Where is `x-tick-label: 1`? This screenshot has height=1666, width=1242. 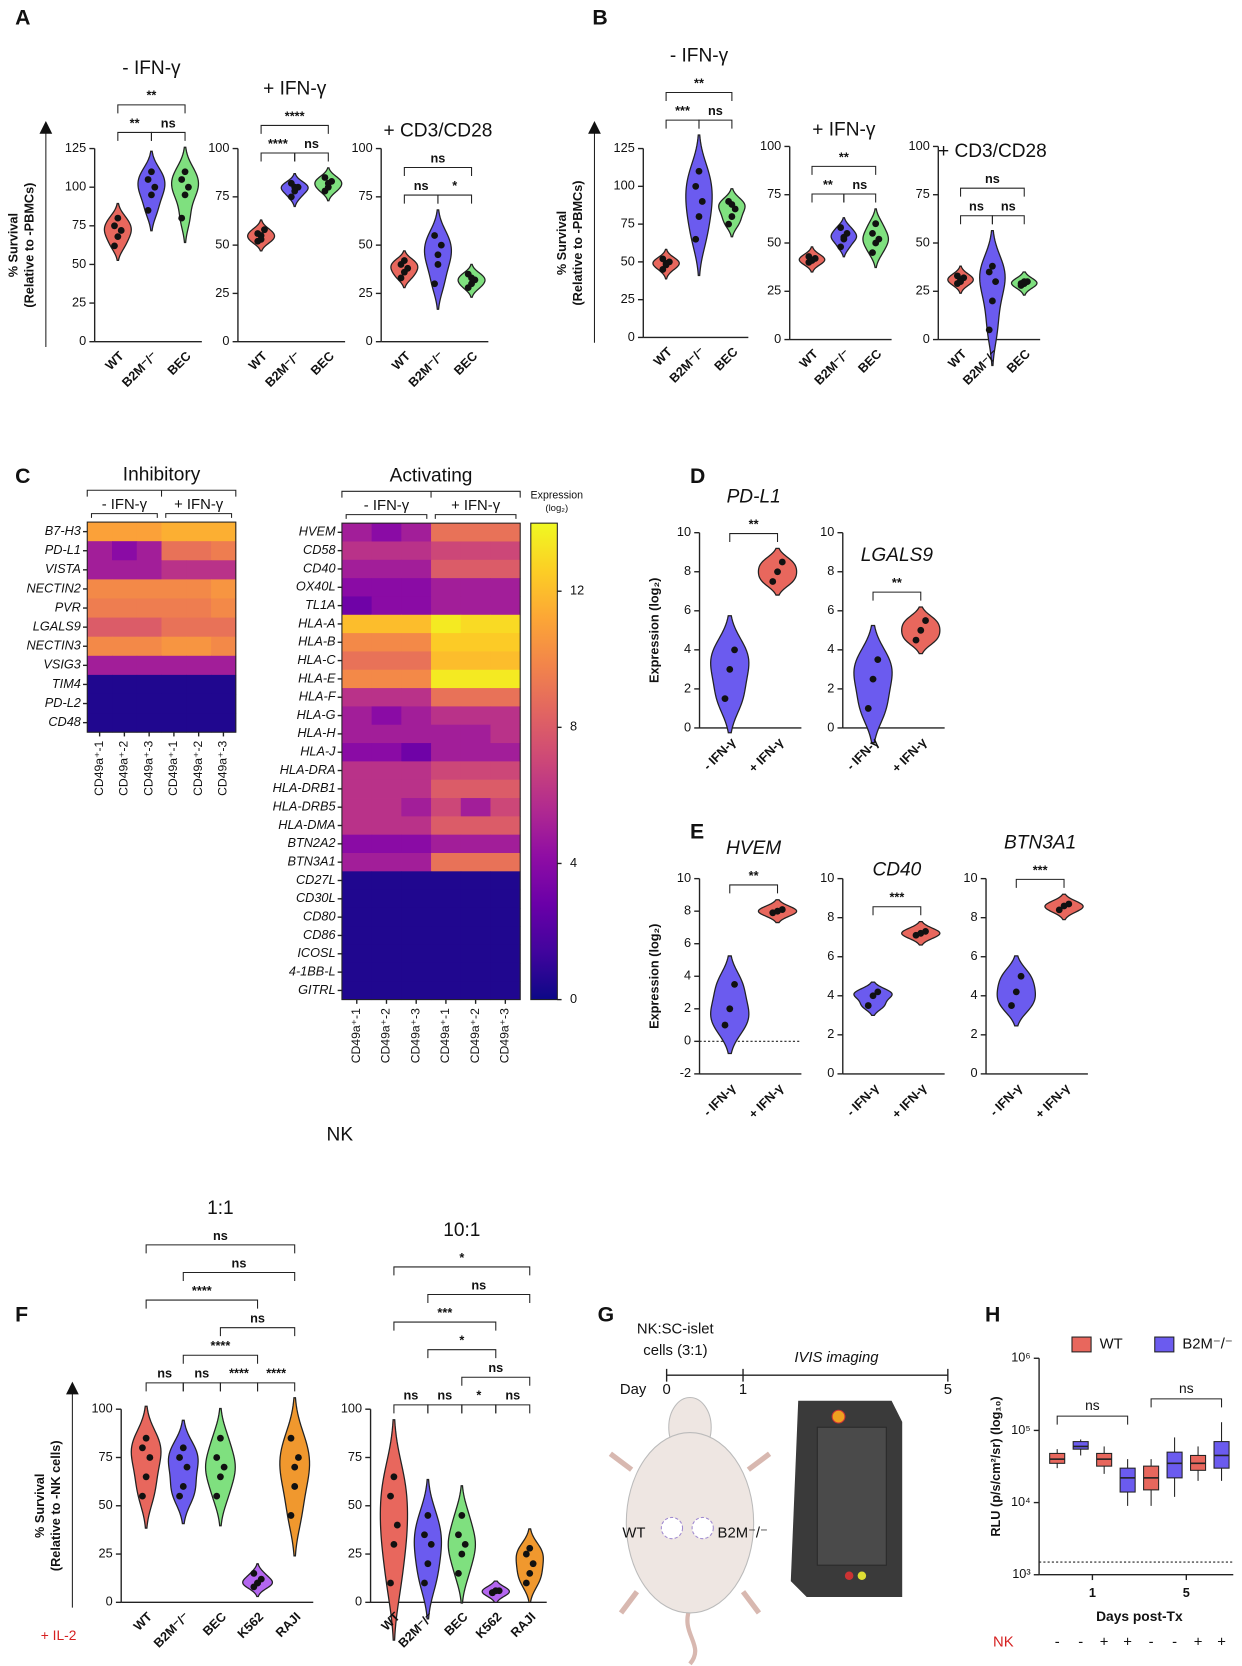
x-tick-label: 1 is located at coordinates (1092, 1592).